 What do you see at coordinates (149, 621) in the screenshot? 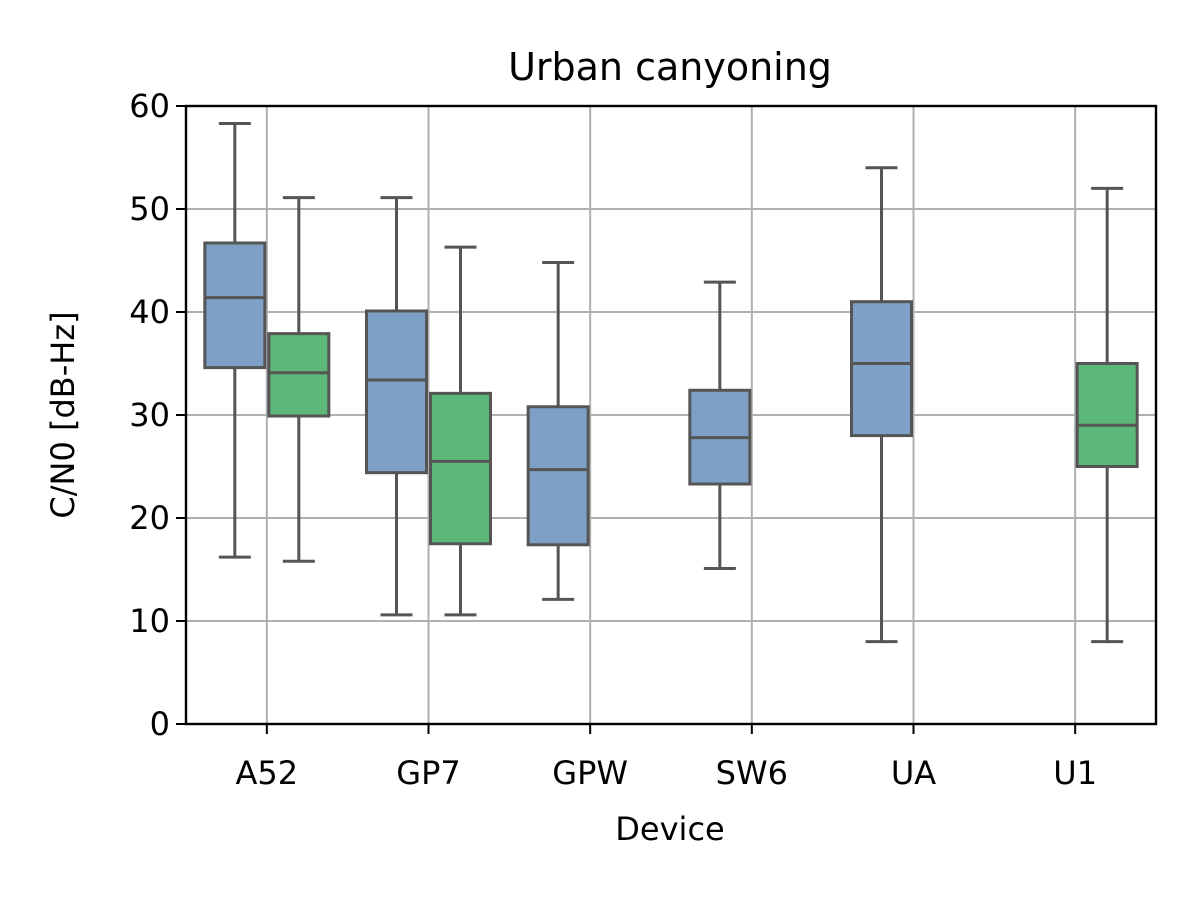
I see `y-tick-label: 10` at bounding box center [149, 621].